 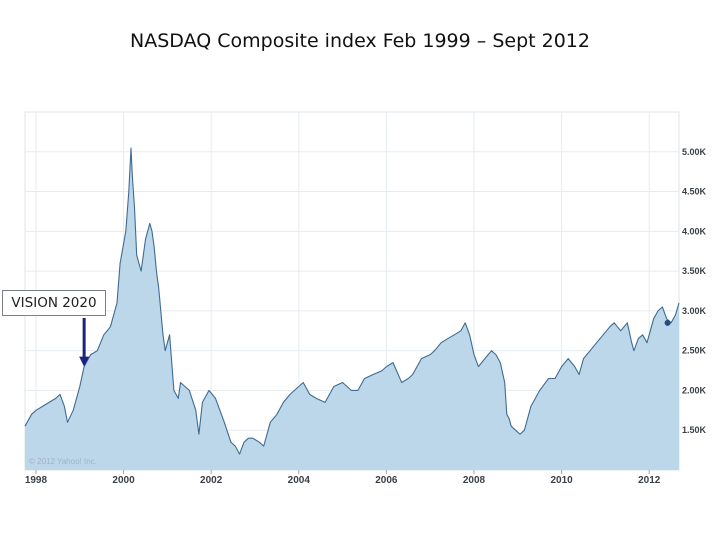 What do you see at coordinates (694, 311) in the screenshot?
I see `y-tick-label: 3.00K` at bounding box center [694, 311].